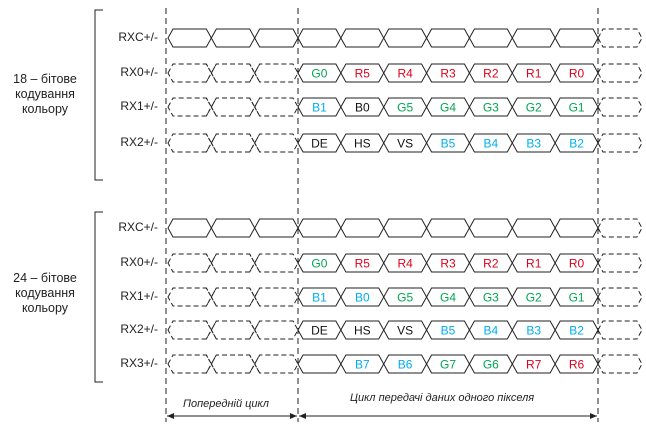 Image resolution: width=646 pixels, height=430 pixels. What do you see at coordinates (139, 363) in the screenshot?
I see `signal-label: RX3+/-` at bounding box center [139, 363].